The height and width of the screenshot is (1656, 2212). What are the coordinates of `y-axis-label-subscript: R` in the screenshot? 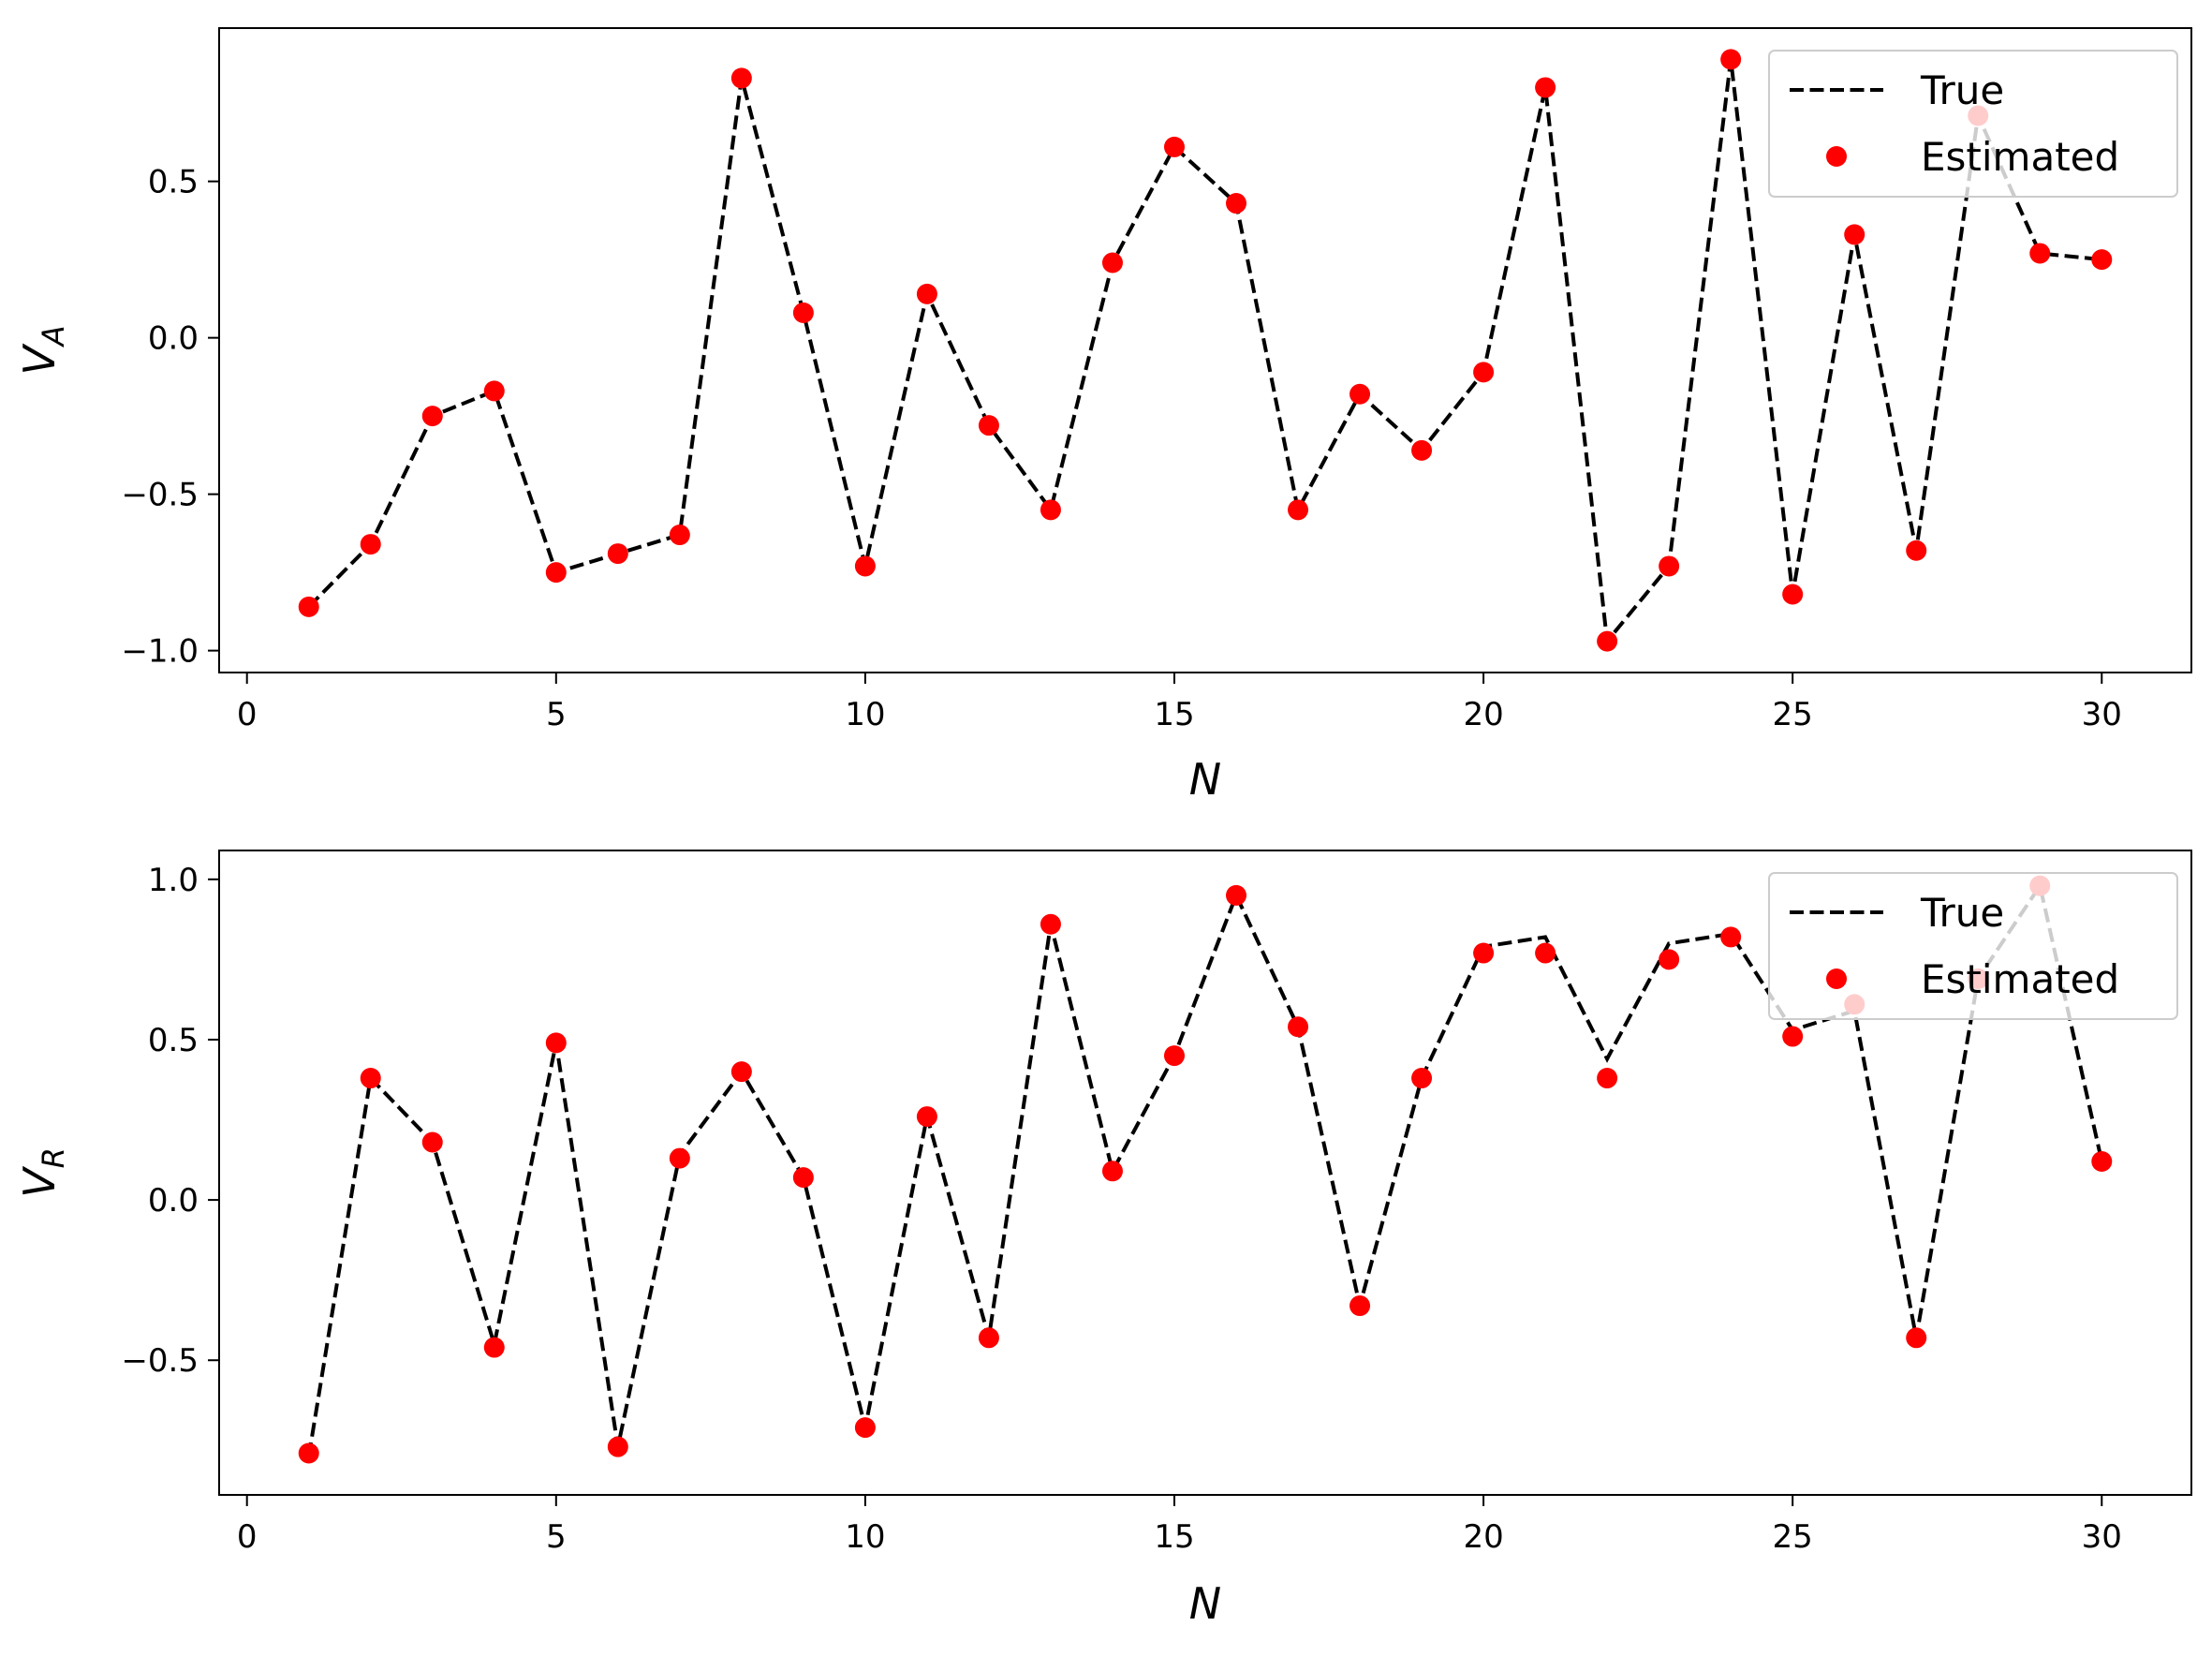 It's located at (54, 1158).